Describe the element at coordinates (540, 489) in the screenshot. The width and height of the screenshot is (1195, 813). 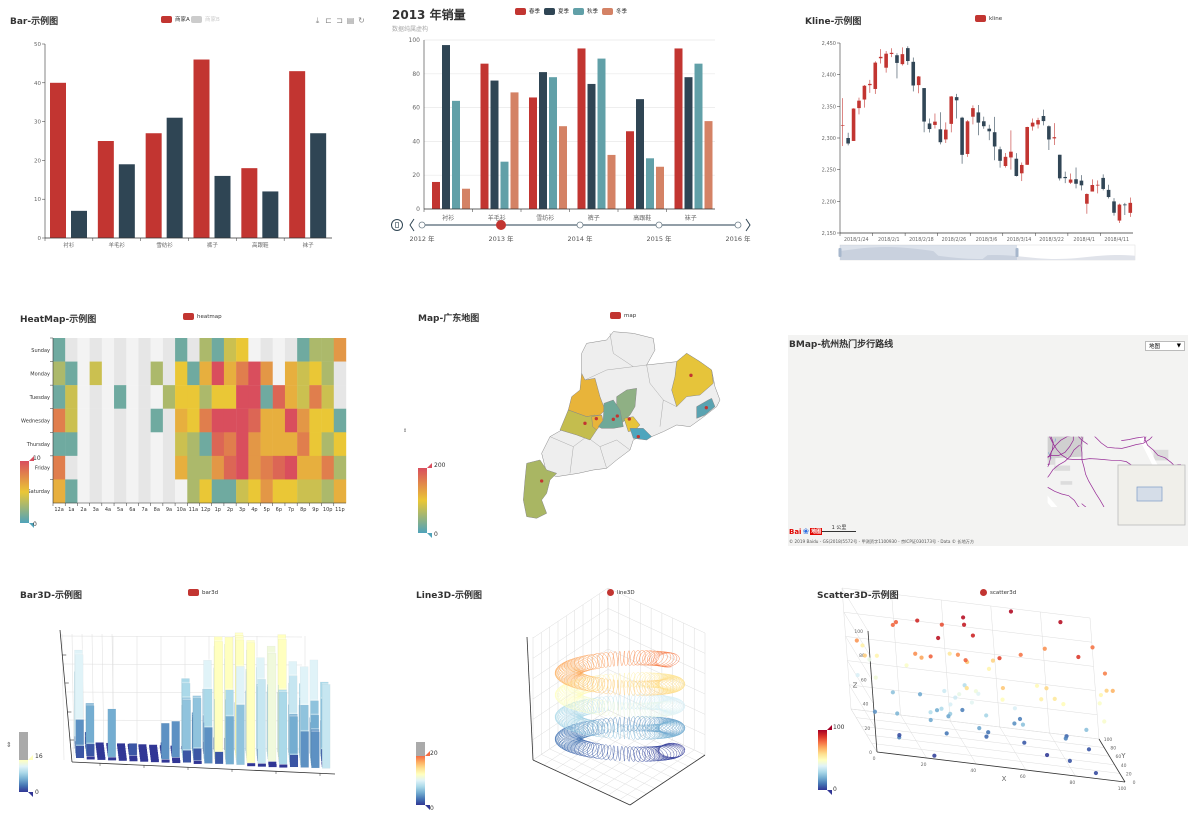
I see `region-zhanjiang` at that location.